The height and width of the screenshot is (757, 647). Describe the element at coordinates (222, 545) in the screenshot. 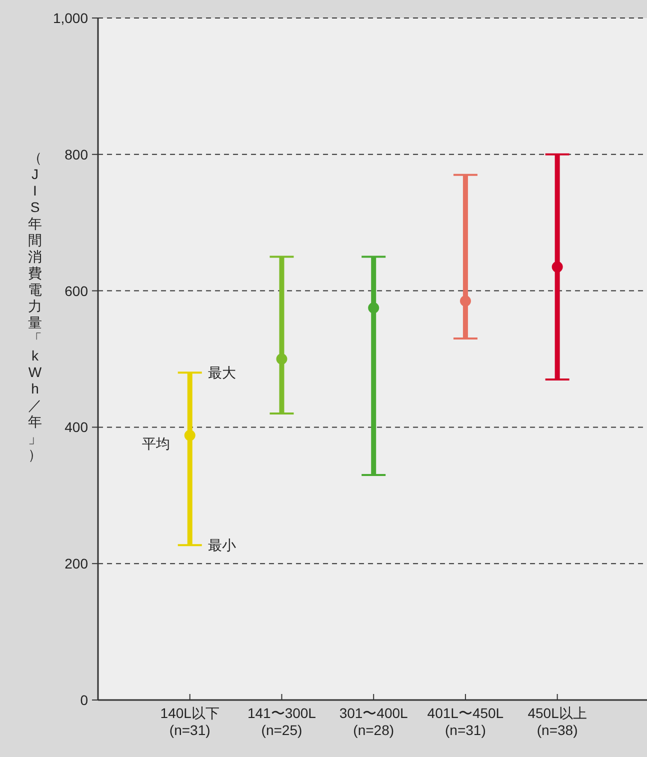

I see `annotation: 最小` at that location.